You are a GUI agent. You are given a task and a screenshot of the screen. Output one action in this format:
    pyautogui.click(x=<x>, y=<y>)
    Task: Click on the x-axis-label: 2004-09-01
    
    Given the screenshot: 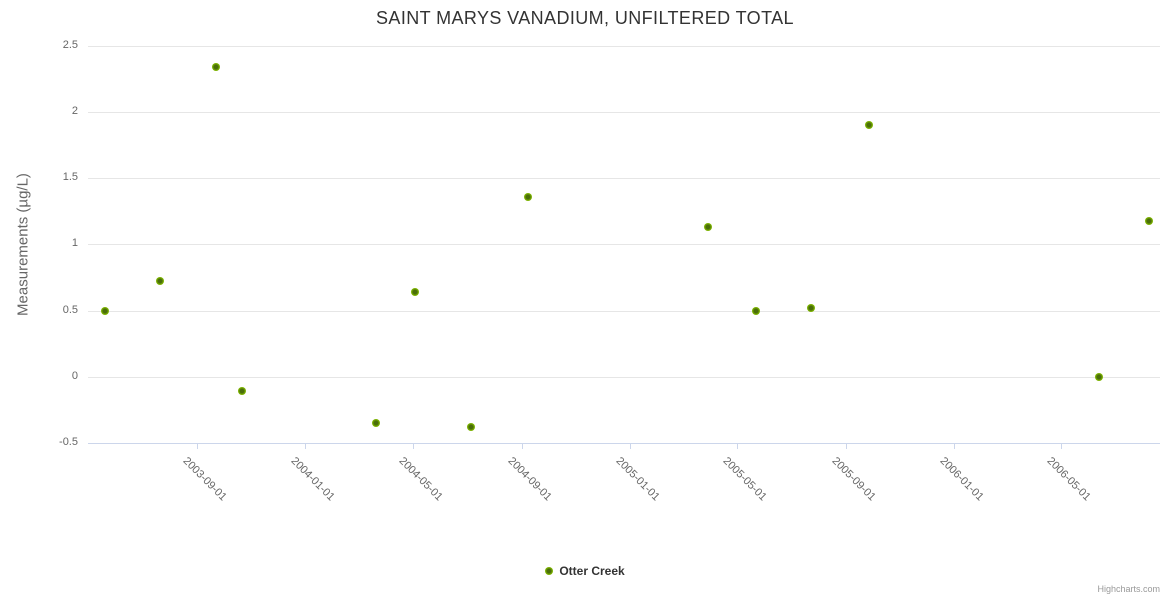 What is the action you would take?
    pyautogui.click(x=529, y=479)
    